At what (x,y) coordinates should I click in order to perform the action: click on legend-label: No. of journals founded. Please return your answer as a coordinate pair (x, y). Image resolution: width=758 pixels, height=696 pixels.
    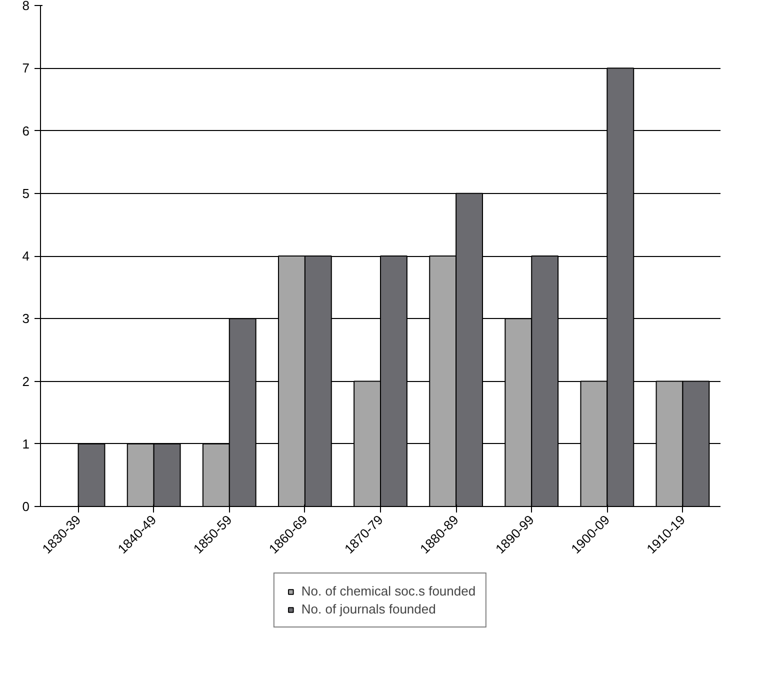
    Looking at the image, I should click on (368, 609).